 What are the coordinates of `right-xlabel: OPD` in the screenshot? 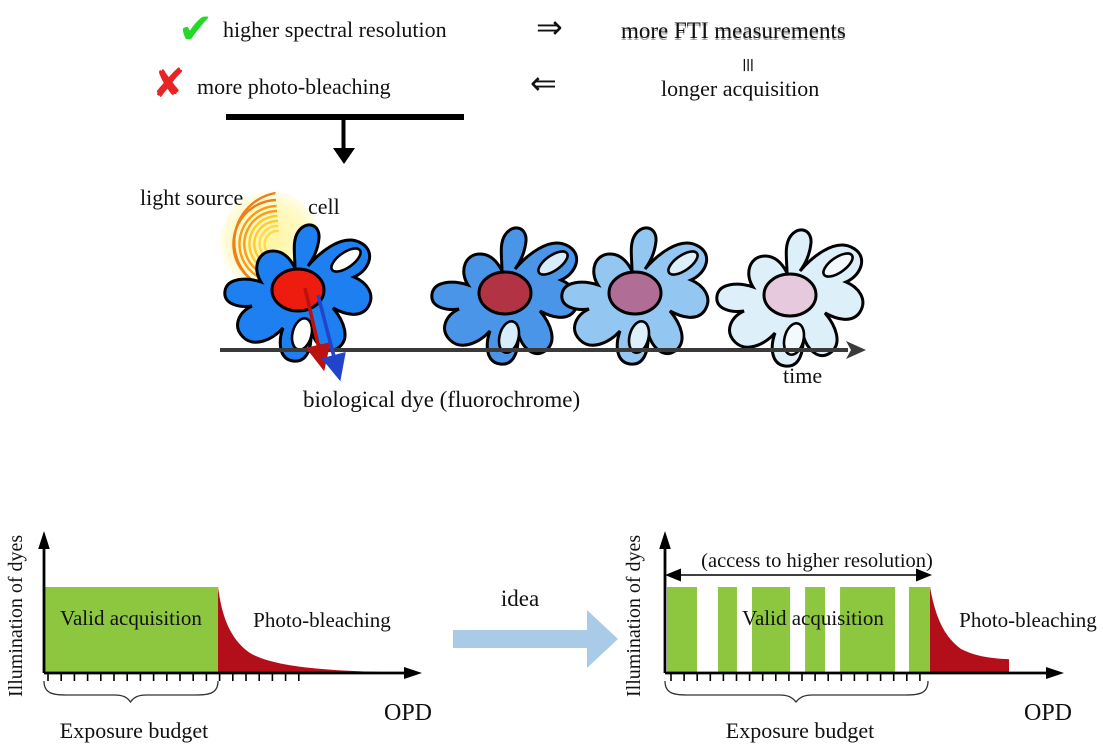 It's located at (1048, 713).